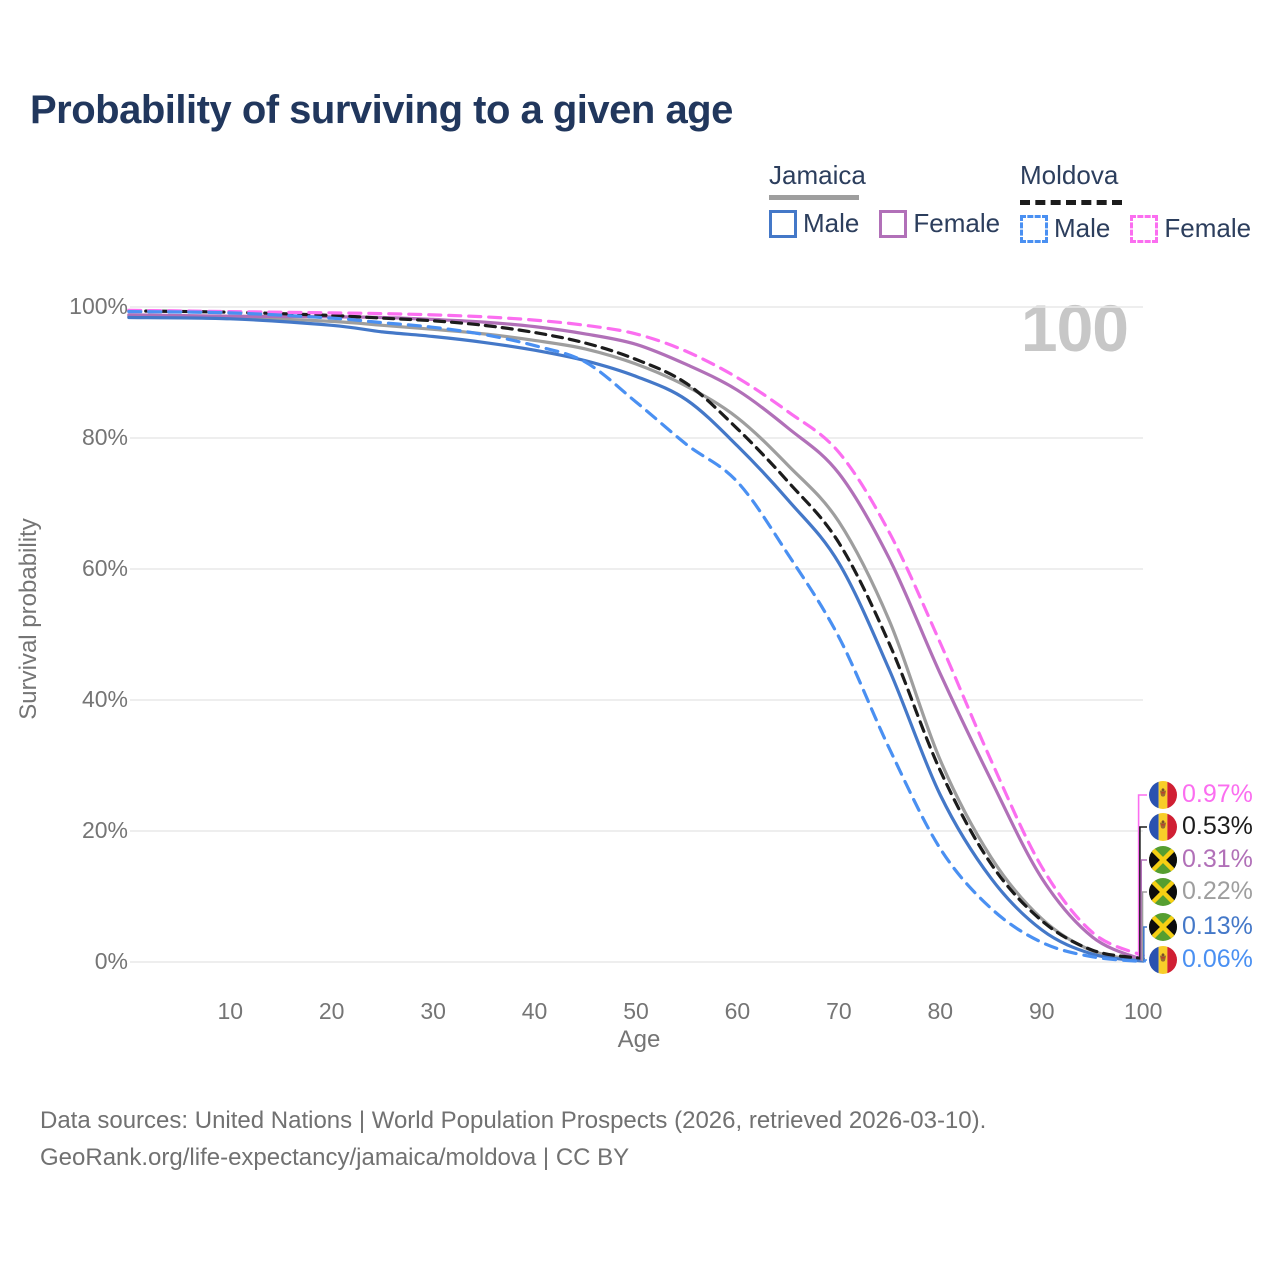 This screenshot has width=1280, height=1280. What do you see at coordinates (831, 223) in the screenshot?
I see `legend-label-jamaica-male: Male` at bounding box center [831, 223].